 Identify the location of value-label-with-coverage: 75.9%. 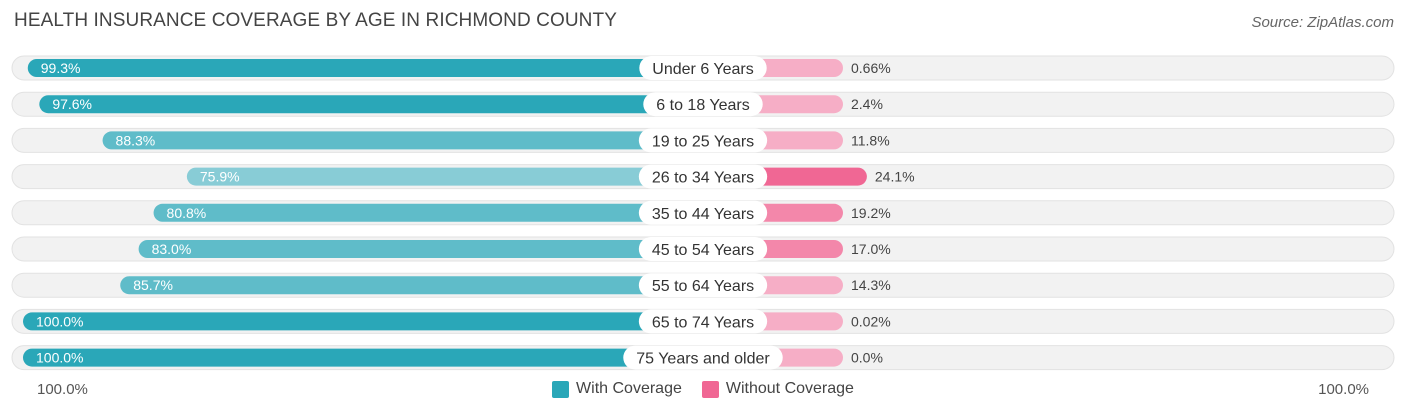
(220, 177).